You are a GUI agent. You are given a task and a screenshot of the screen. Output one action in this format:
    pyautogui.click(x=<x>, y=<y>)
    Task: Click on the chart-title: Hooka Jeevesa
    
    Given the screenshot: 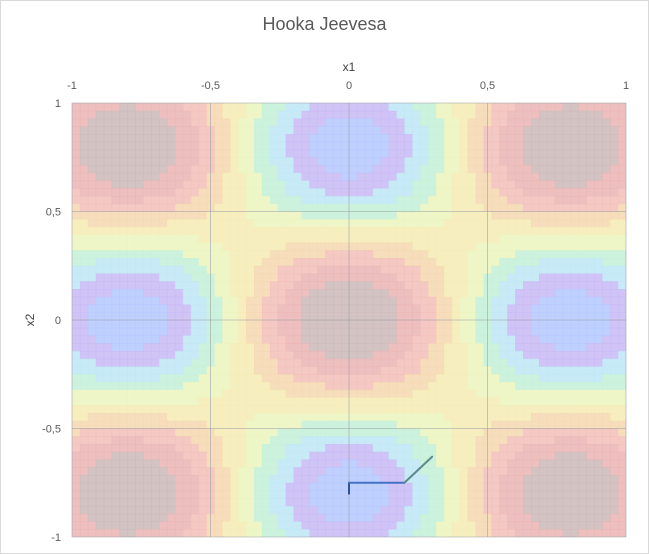 What is the action you would take?
    pyautogui.click(x=324, y=24)
    